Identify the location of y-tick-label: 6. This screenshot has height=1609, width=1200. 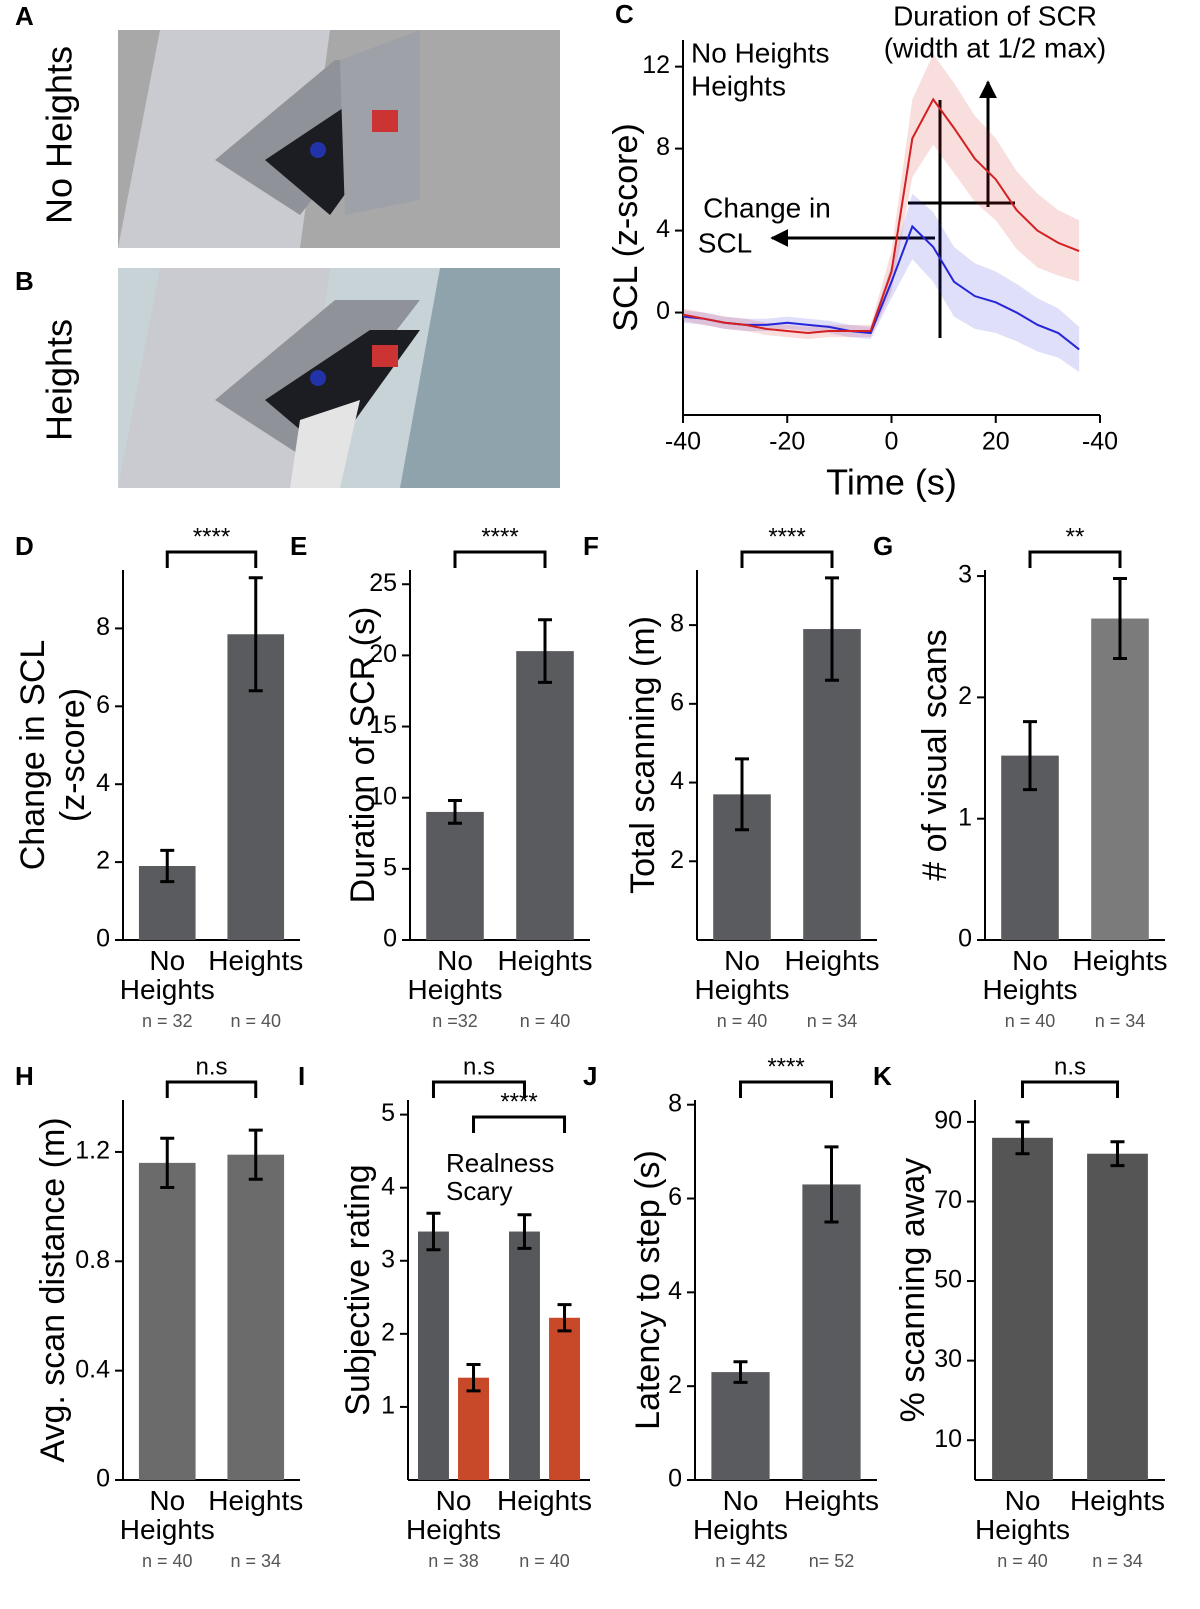
(103, 705).